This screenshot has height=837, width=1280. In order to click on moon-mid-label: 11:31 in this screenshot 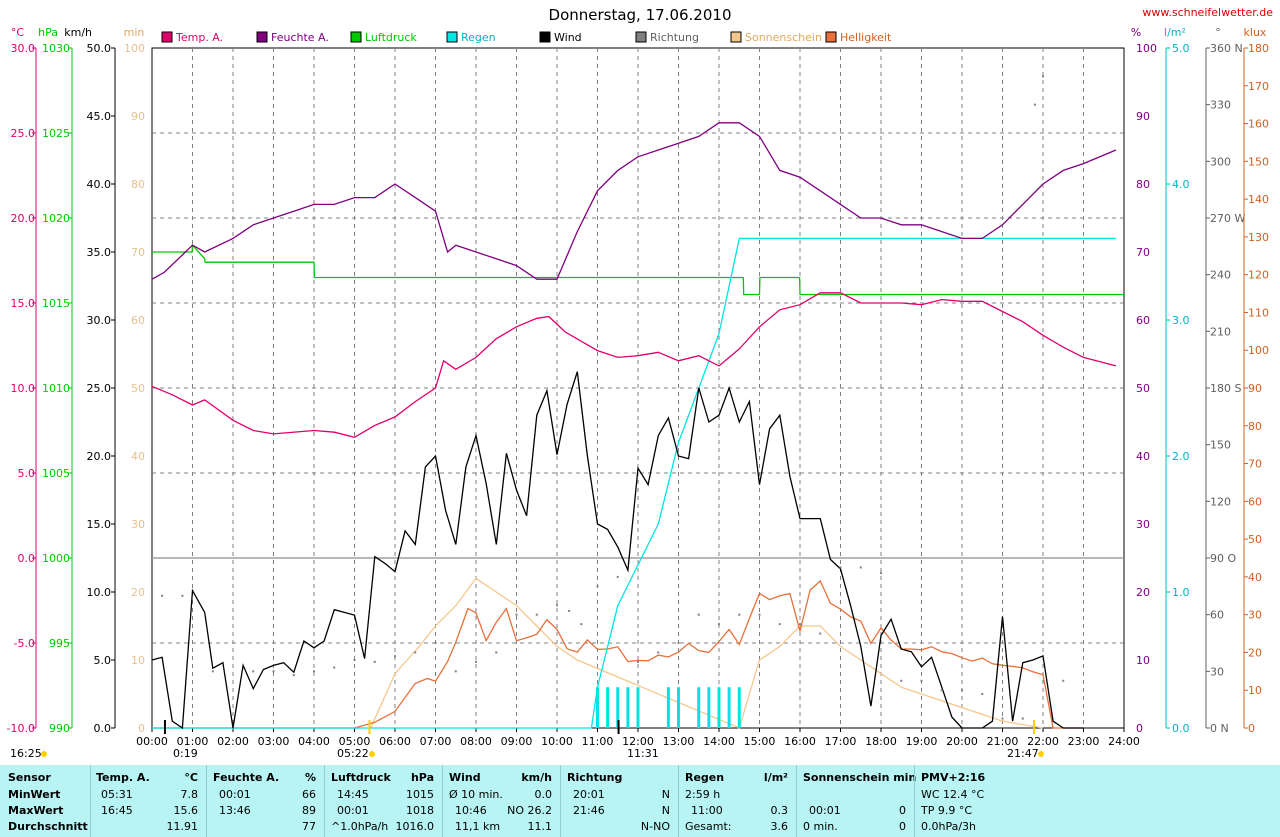, I will do `click(643, 753)`.